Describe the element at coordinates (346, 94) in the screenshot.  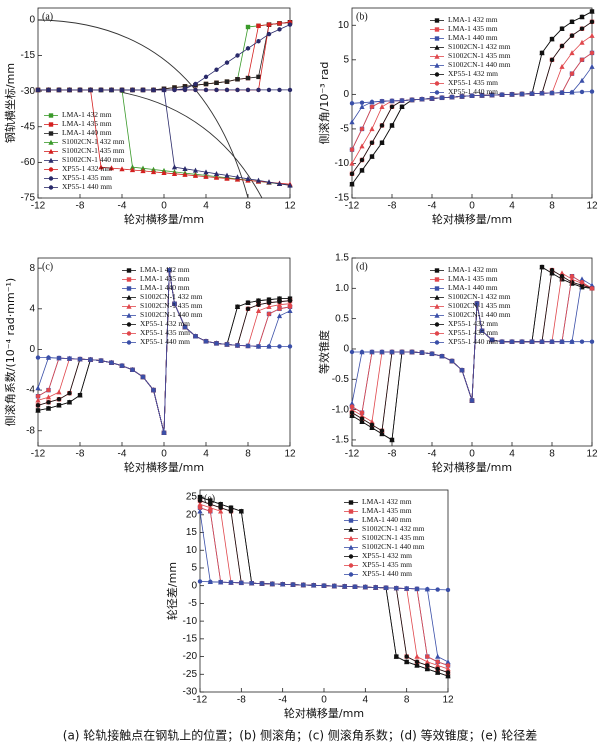
I see `y-tick-label: 0` at that location.